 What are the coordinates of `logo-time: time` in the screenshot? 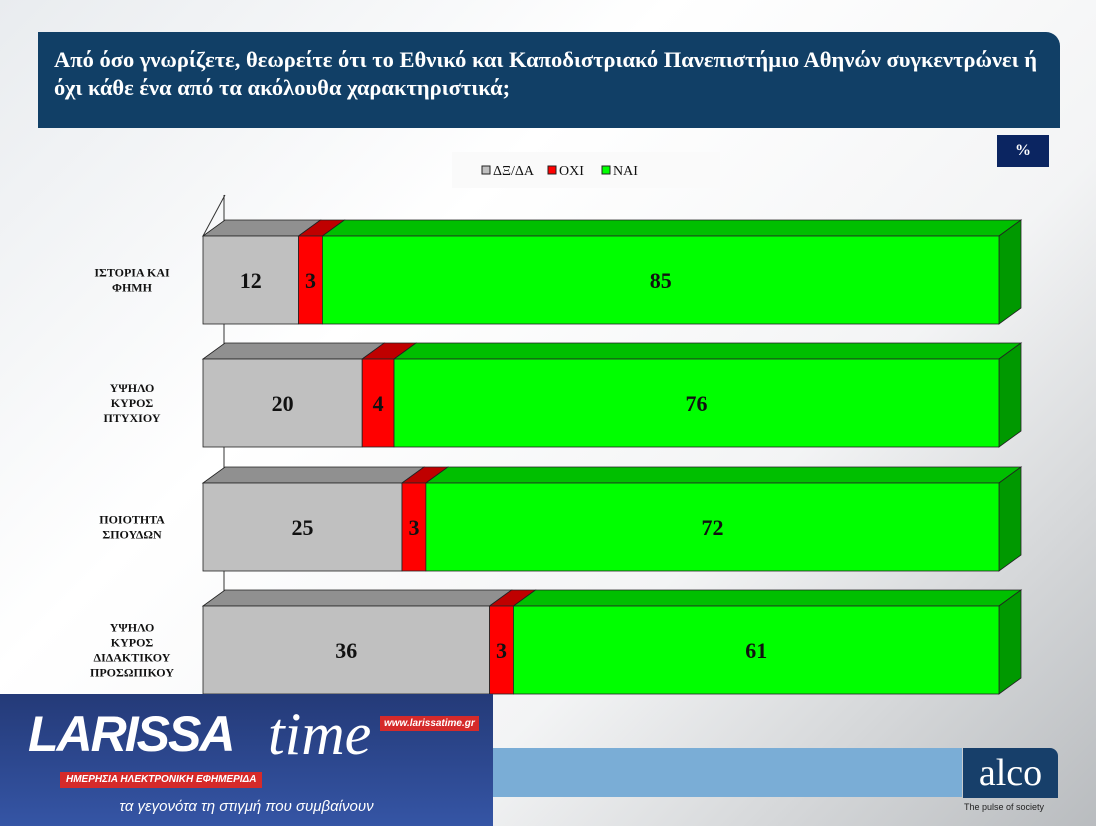 It's located at (320, 734).